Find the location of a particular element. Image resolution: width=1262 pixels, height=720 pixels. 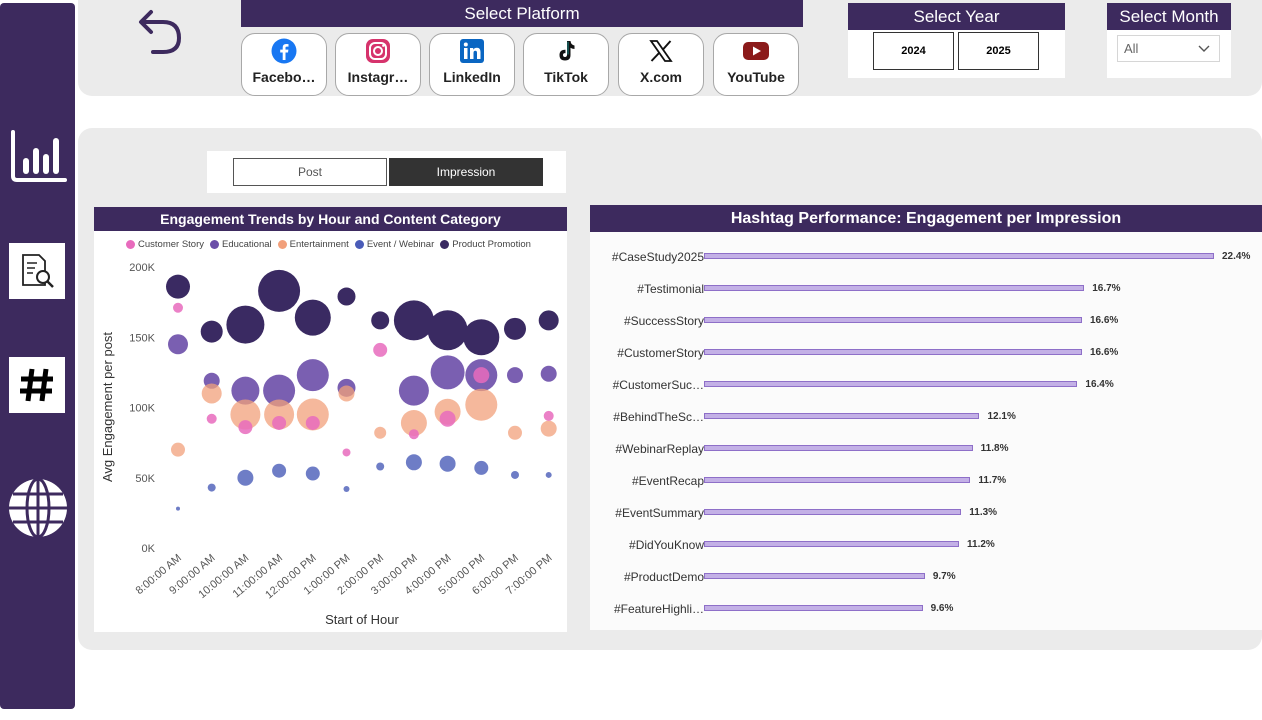

platform-linkedin-button: LinkedIn is located at coordinates (472, 64).